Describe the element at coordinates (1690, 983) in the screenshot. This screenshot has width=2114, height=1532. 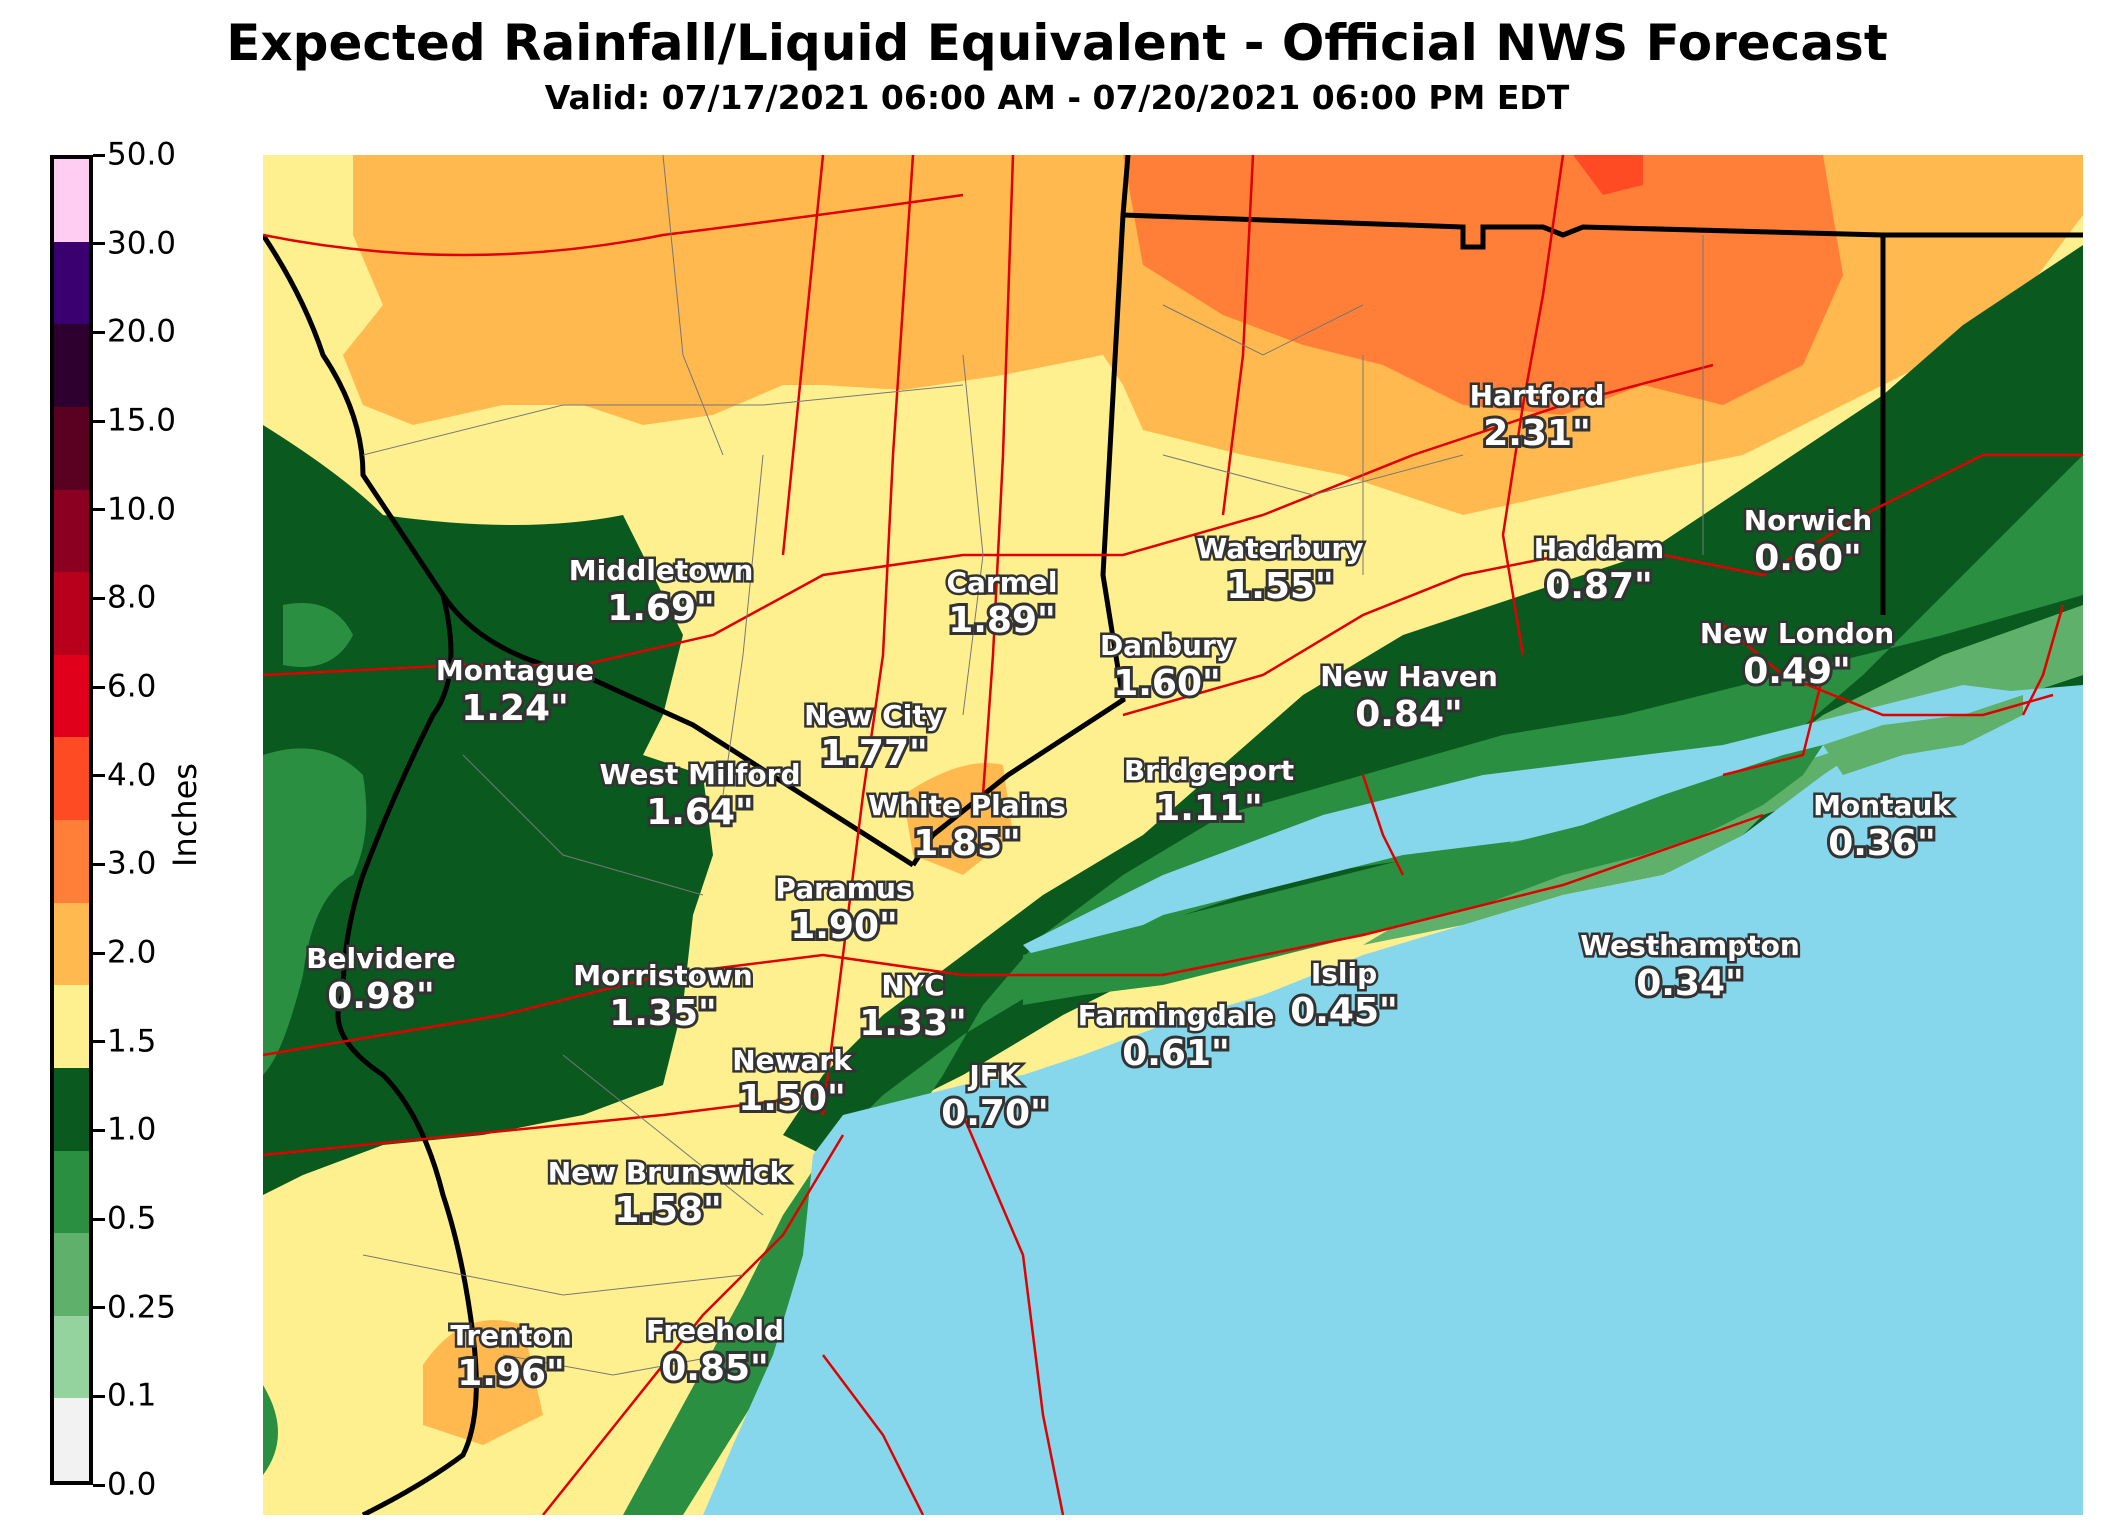
I see `city-rainfall-value: 0.34"` at that location.